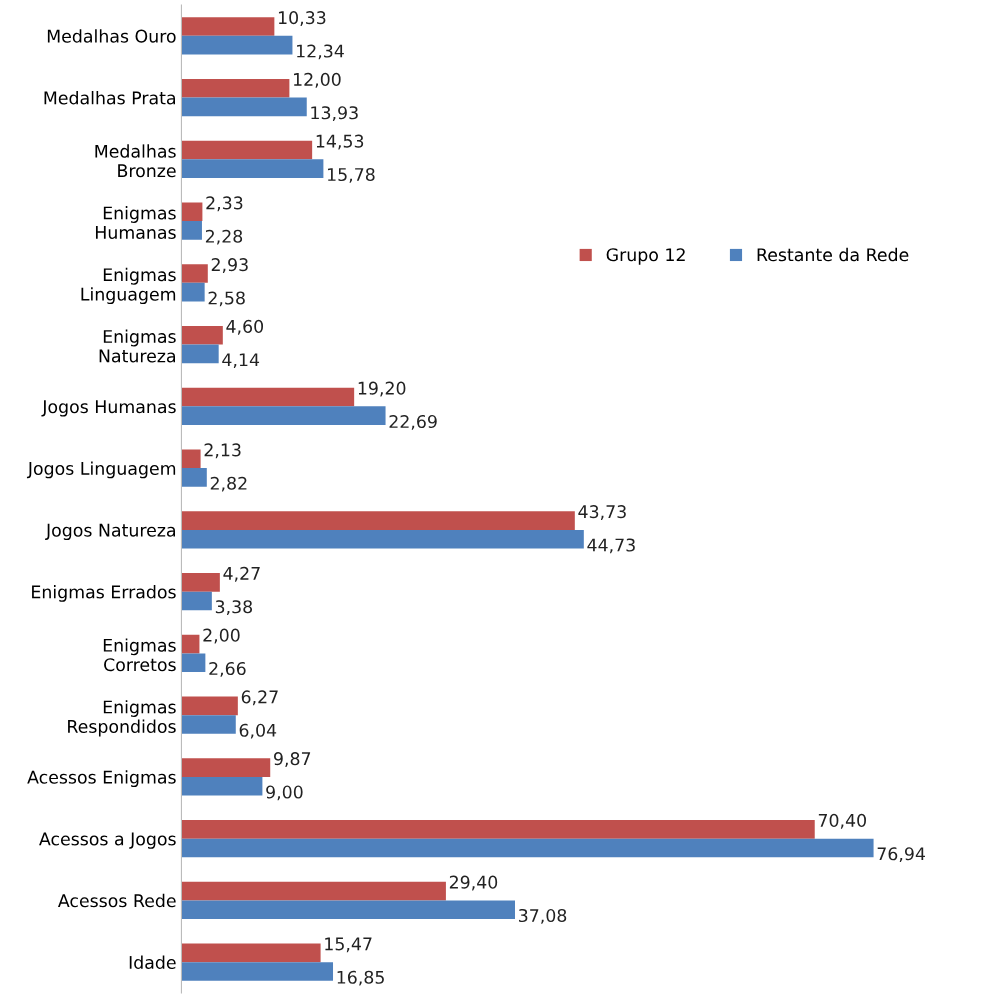 This screenshot has width=1008, height=998. What do you see at coordinates (302, 18) in the screenshot?
I see `data-label: 10,33` at bounding box center [302, 18].